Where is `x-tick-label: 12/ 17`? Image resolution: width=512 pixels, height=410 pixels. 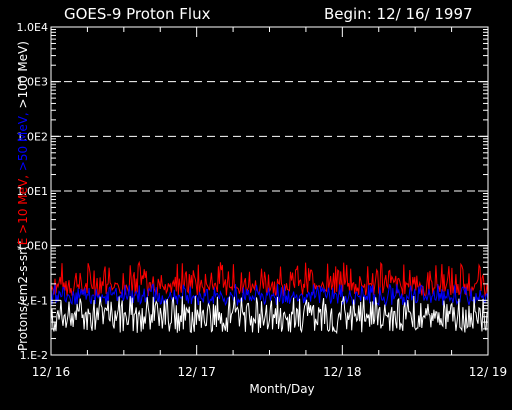
x-tick-label: 12/ 17 is located at coordinates (196, 372).